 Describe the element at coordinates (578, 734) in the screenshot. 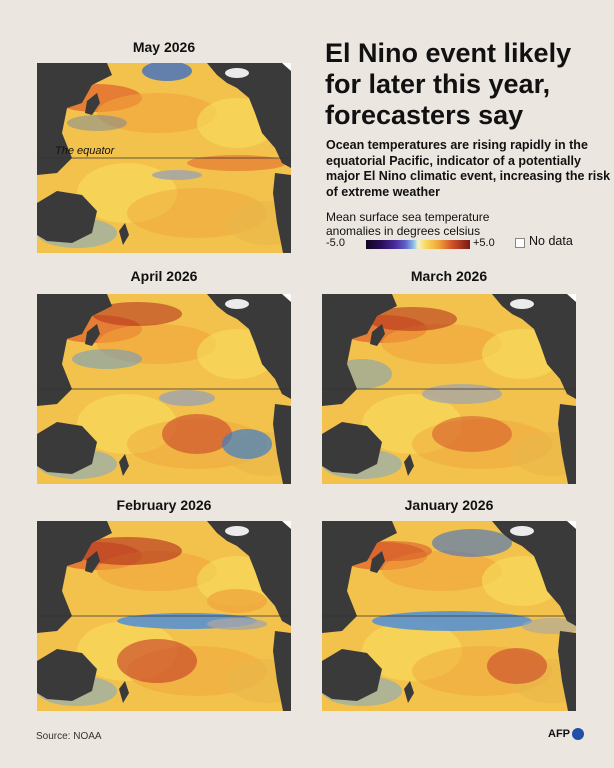

I see `afp-logo-icon` at that location.